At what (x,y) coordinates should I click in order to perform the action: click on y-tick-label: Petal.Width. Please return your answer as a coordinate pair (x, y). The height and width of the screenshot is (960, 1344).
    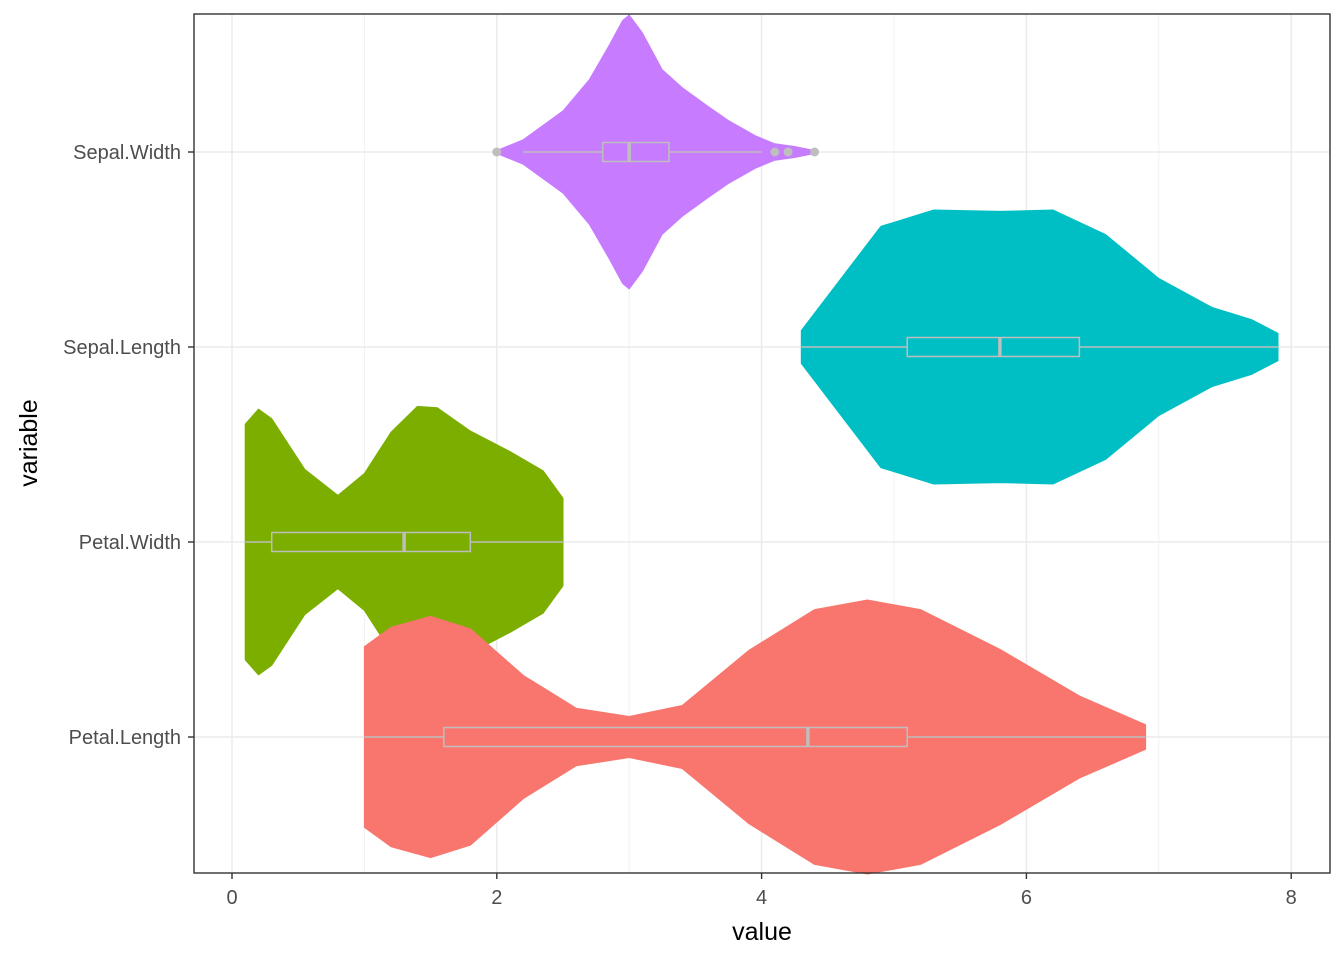
    Looking at the image, I should click on (130, 543).